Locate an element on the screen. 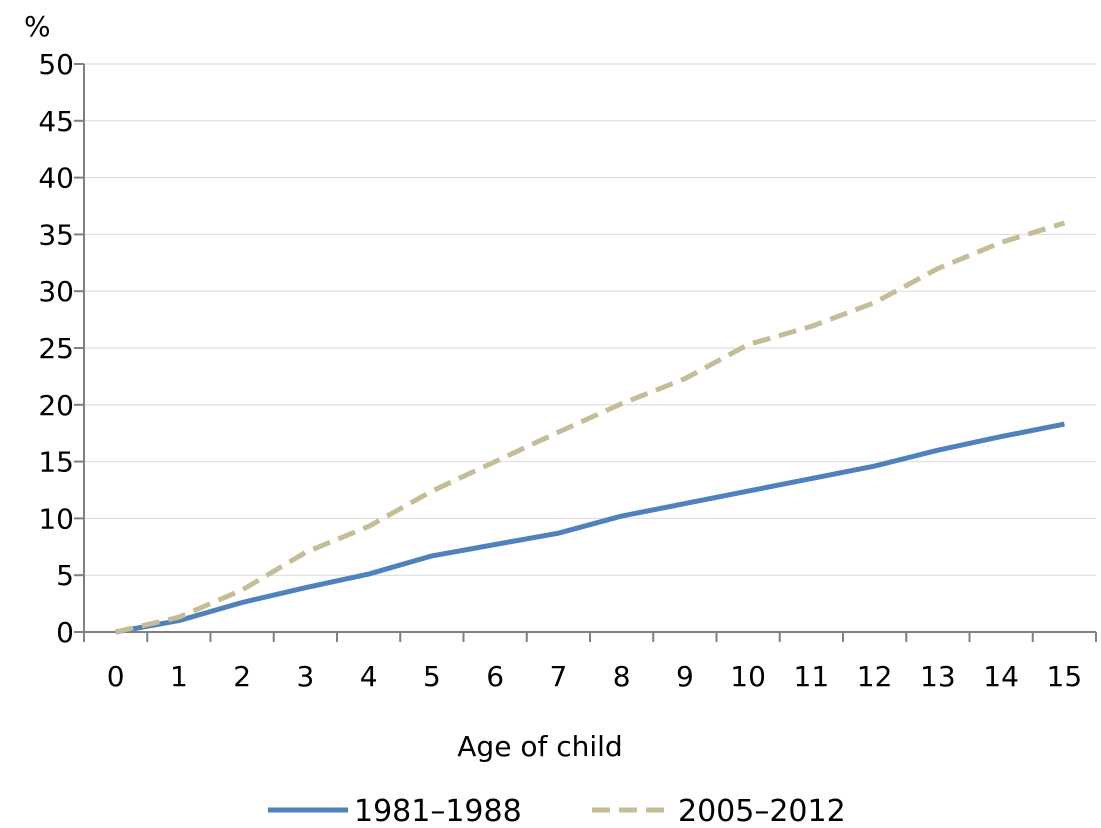 The image size is (1101, 828). x-tick-label: 15 is located at coordinates (1065, 676).